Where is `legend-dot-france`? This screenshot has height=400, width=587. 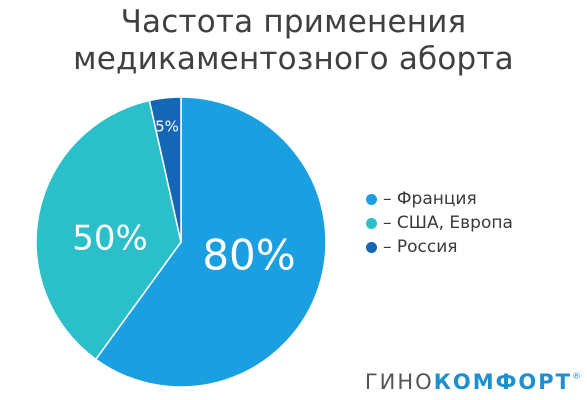
legend-dot-france is located at coordinates (371, 199).